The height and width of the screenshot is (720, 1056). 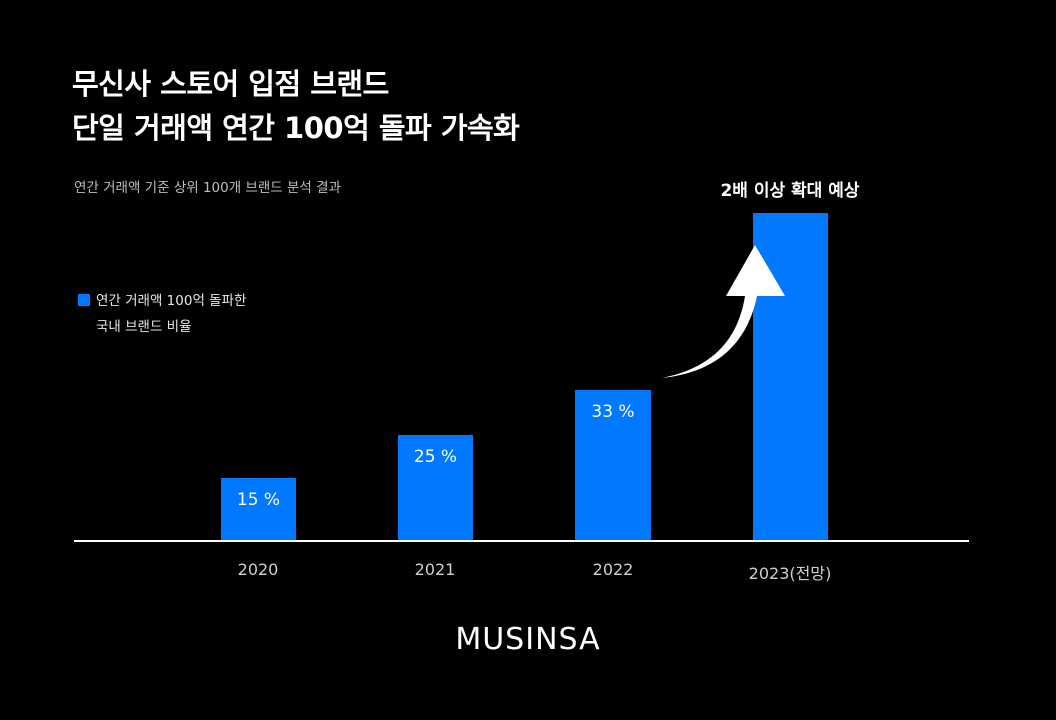 What do you see at coordinates (258, 500) in the screenshot?
I see `bar-value-label: 15 %` at bounding box center [258, 500].